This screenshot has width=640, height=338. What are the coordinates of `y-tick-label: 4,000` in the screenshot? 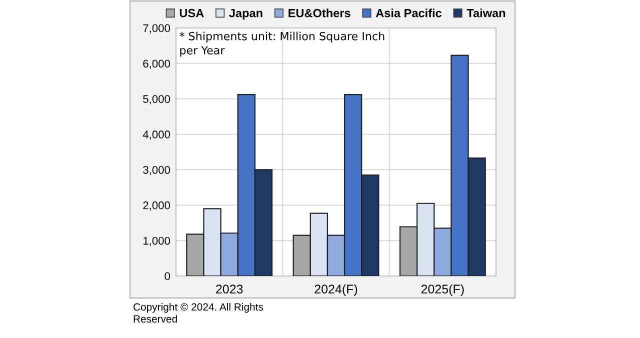 It's located at (156, 135).